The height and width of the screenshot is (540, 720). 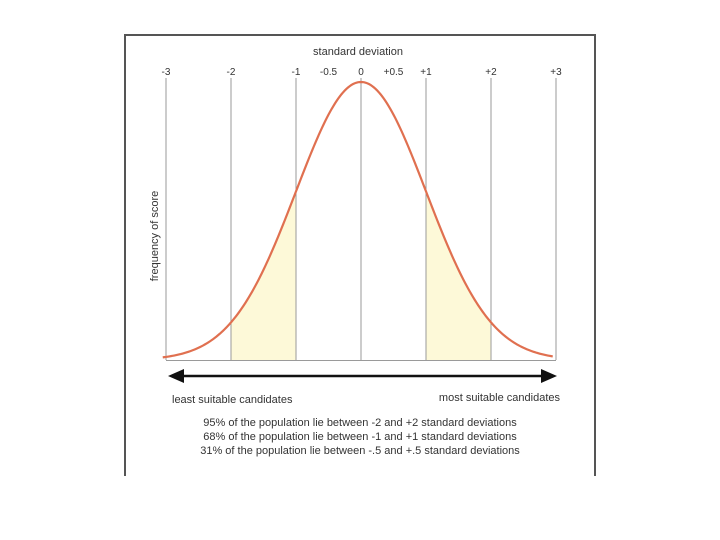 I want to click on x-tick-label: +1, so click(x=426, y=72).